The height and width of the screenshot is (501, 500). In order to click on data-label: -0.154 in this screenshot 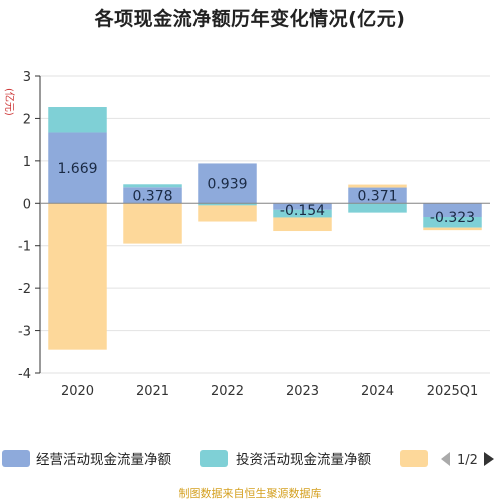, I will do `click(302, 211)`.